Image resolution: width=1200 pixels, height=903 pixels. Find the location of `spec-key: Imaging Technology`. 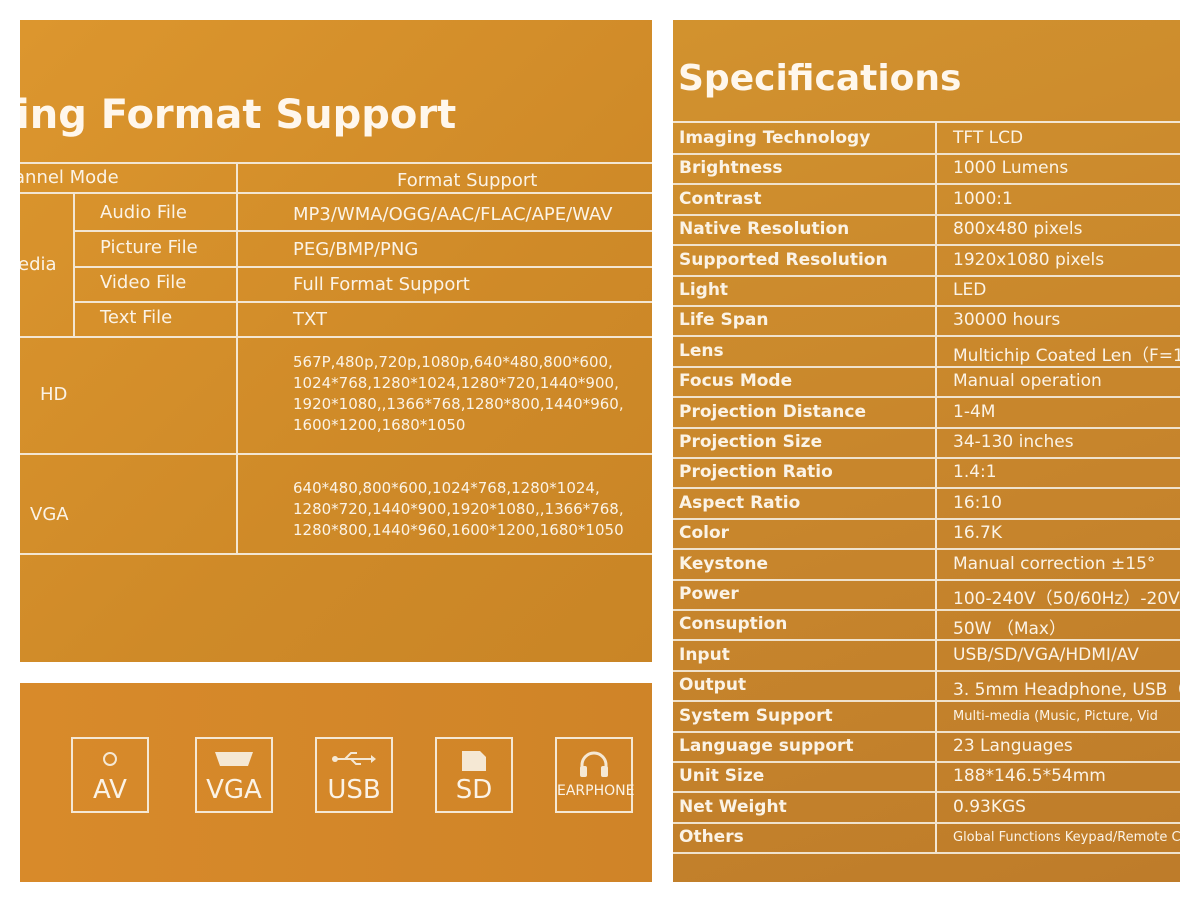

spec-key: Imaging Technology is located at coordinates (775, 138).